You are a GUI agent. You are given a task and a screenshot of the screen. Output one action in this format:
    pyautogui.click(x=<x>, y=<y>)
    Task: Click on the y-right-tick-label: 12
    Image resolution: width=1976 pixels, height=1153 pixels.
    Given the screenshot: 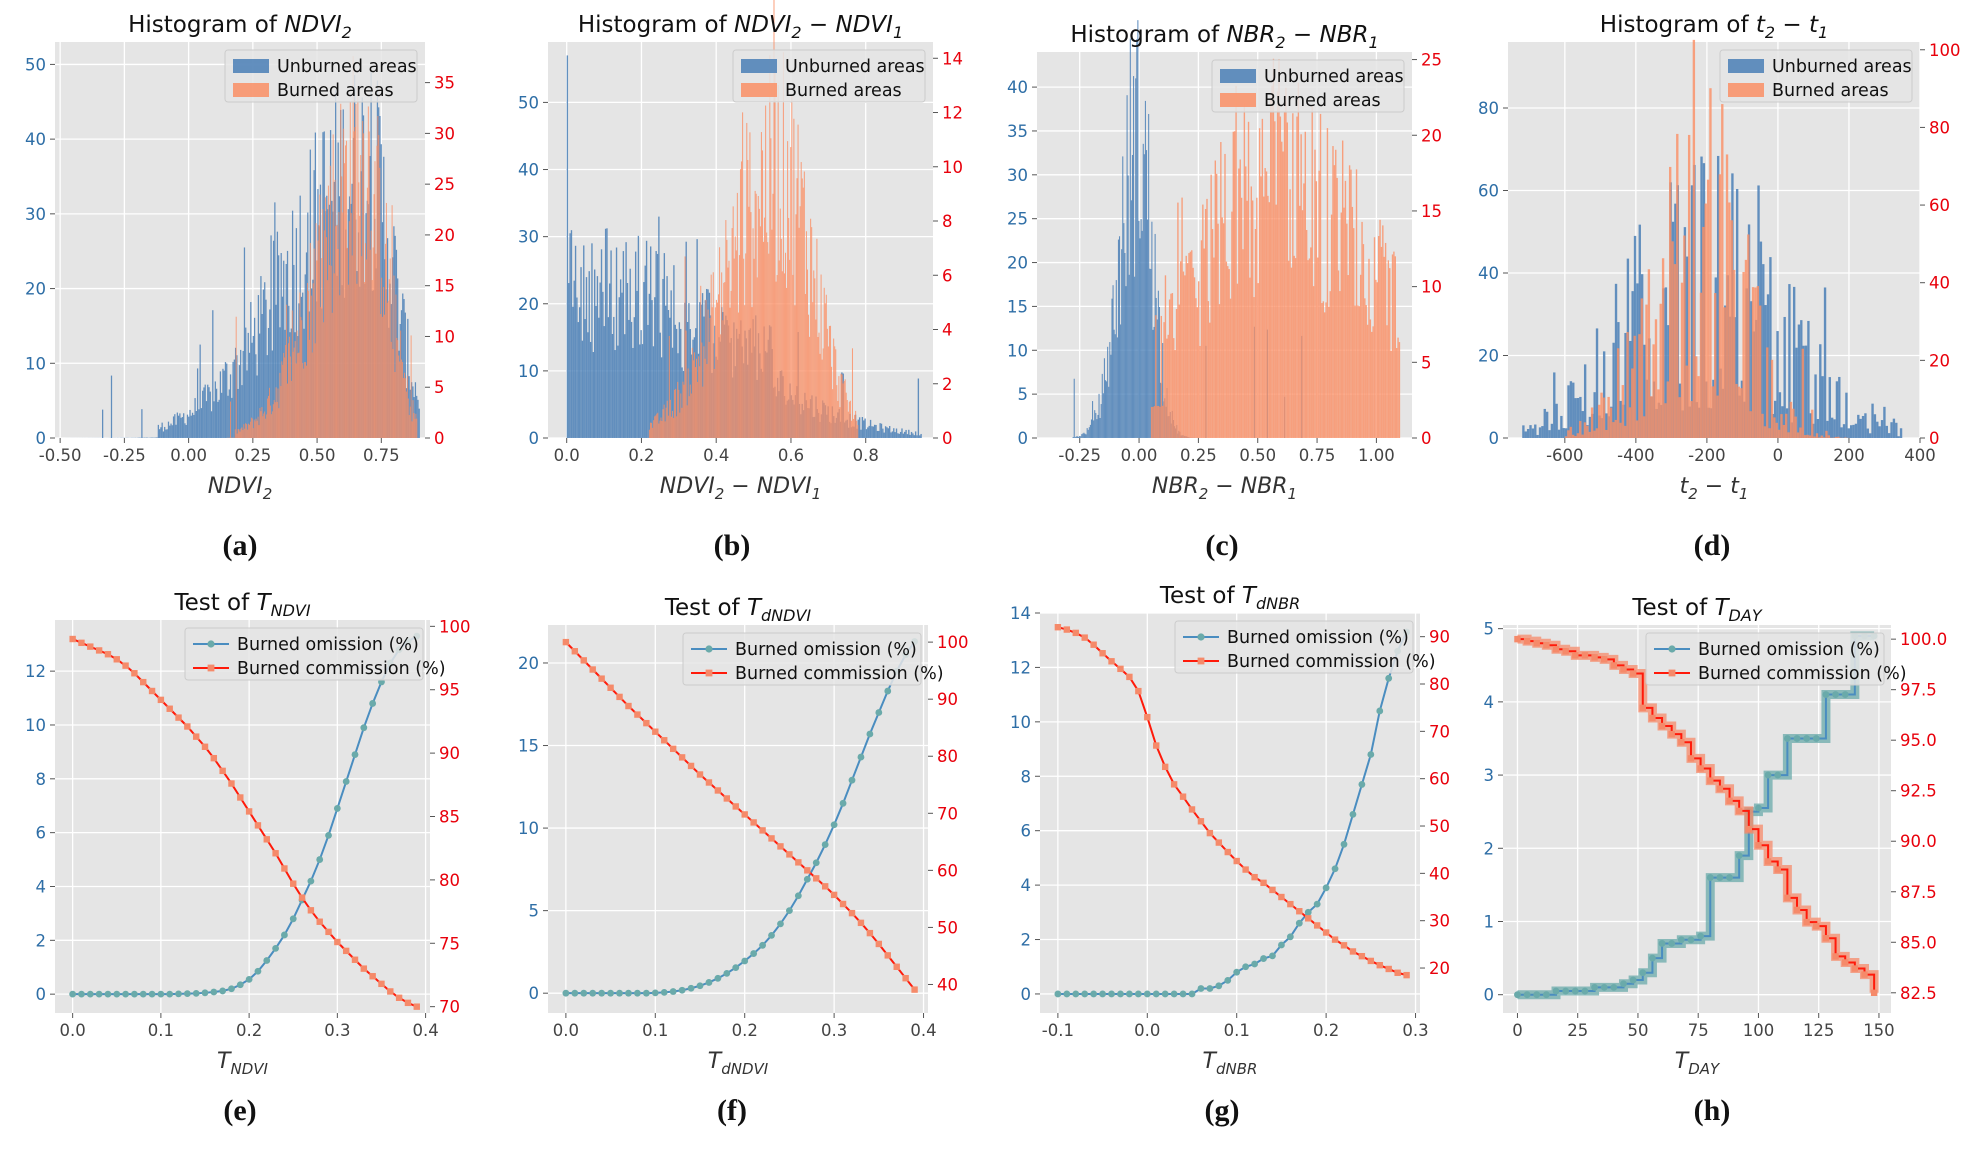 What is the action you would take?
    pyautogui.click(x=952, y=113)
    